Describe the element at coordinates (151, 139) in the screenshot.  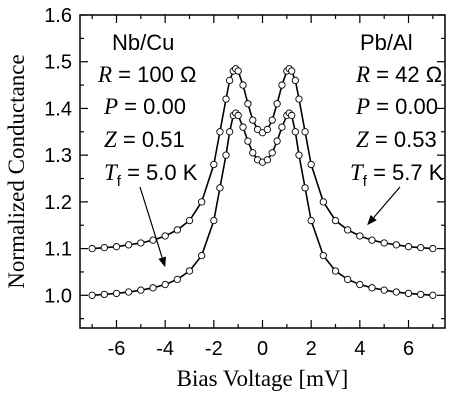
I see `nbcu-barrier-value: = 0.51` at that location.